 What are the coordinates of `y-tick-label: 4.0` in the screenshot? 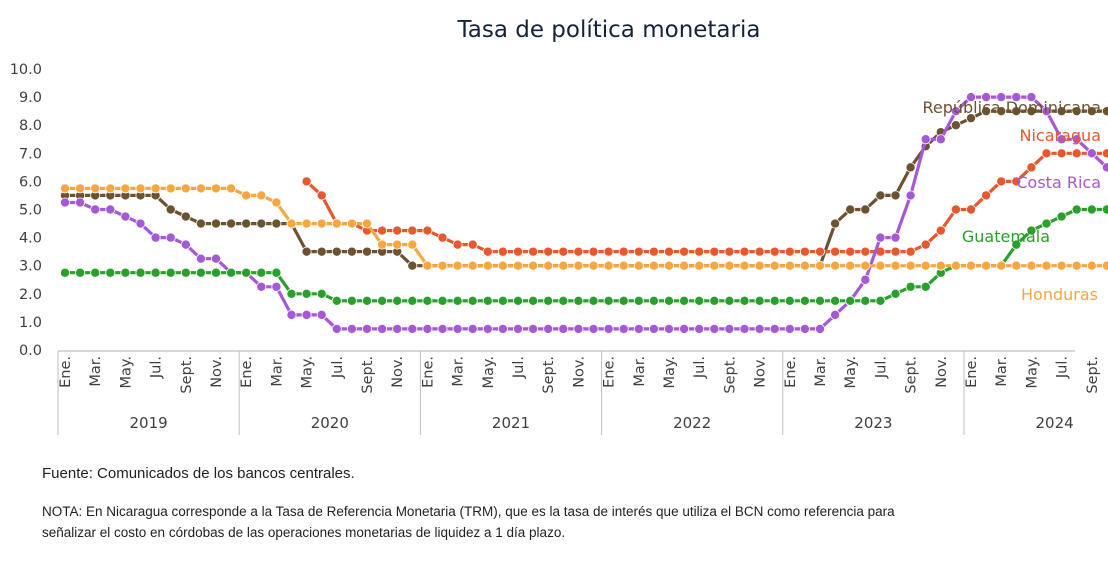 It's located at (30, 239).